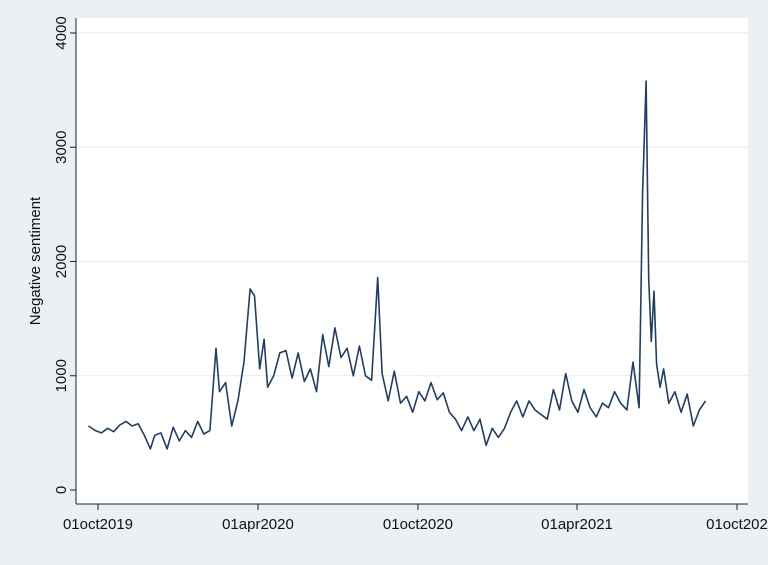  I want to click on y-ticks: 0 1000 2000 3000 4000, so click(64, 255).